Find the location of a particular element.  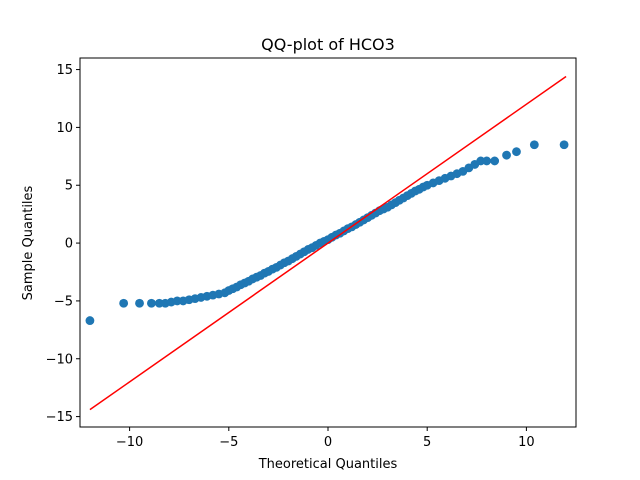

y-tick-label: −5 is located at coordinates (63, 301).